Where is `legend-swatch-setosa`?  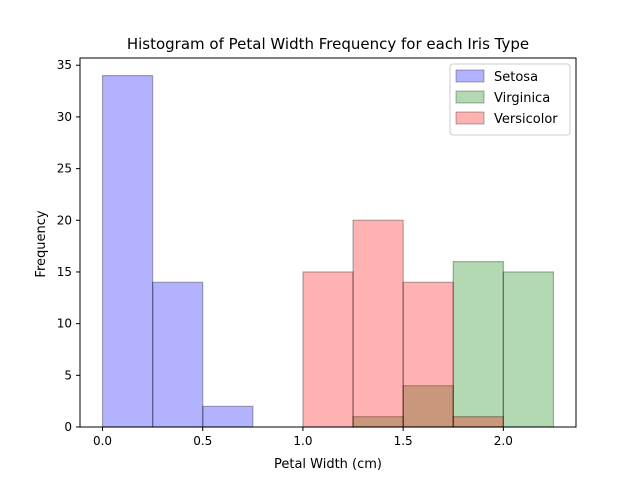
legend-swatch-setosa is located at coordinates (470, 76).